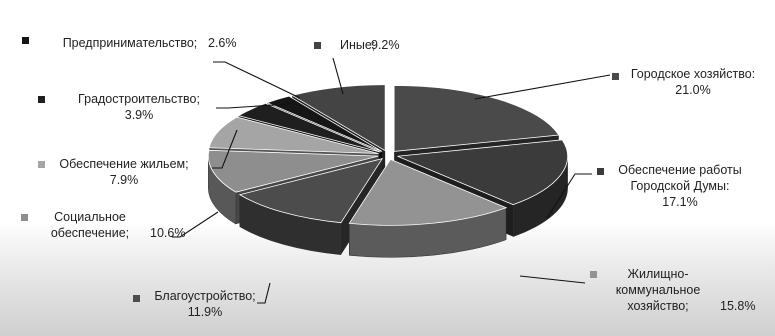 This screenshot has height=336, width=775. Describe the element at coordinates (139, 115) in the screenshot. I see `data-label-value: 3.9%` at that location.